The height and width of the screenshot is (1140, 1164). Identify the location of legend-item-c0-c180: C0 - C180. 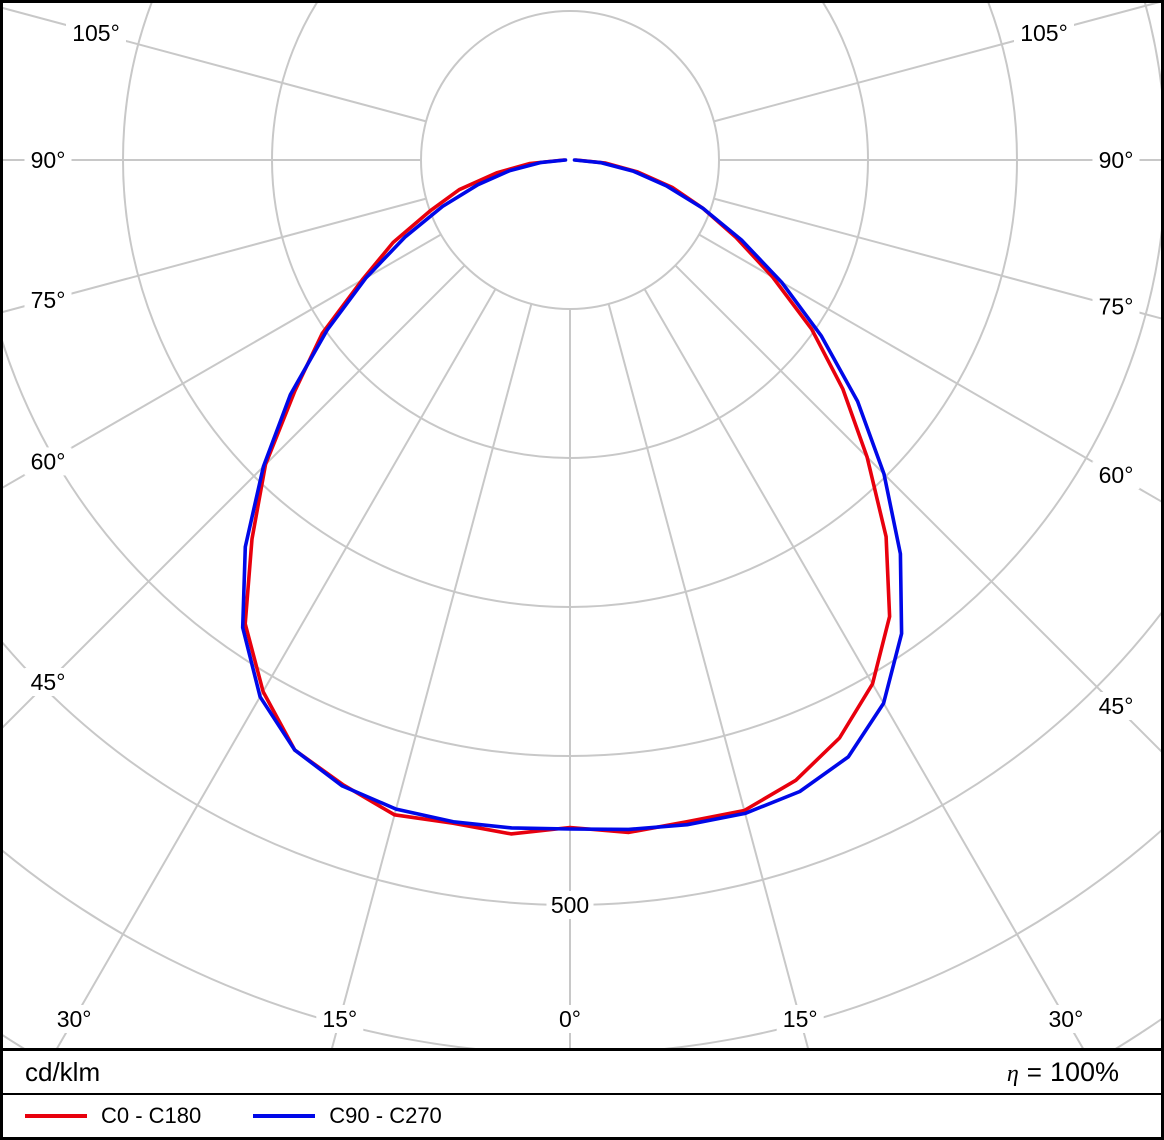
(113, 1116).